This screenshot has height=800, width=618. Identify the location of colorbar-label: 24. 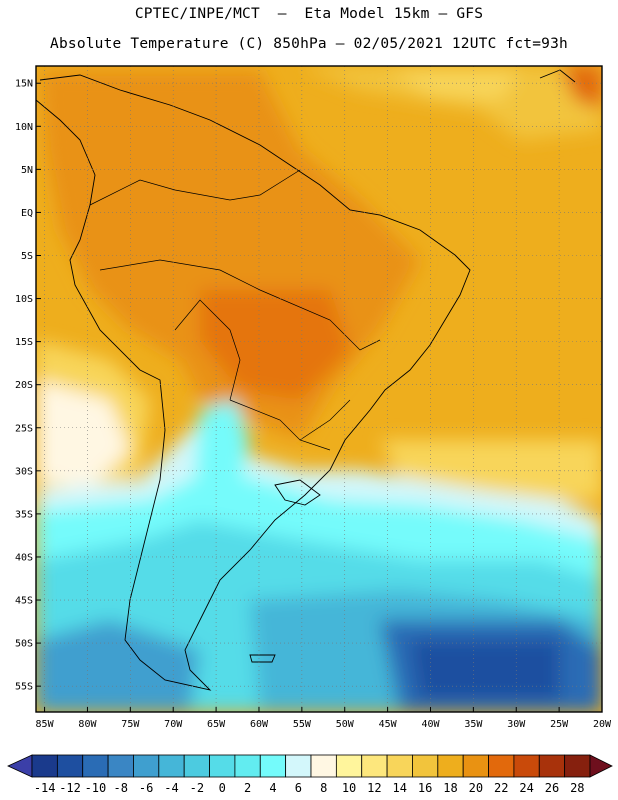
(526, 788).